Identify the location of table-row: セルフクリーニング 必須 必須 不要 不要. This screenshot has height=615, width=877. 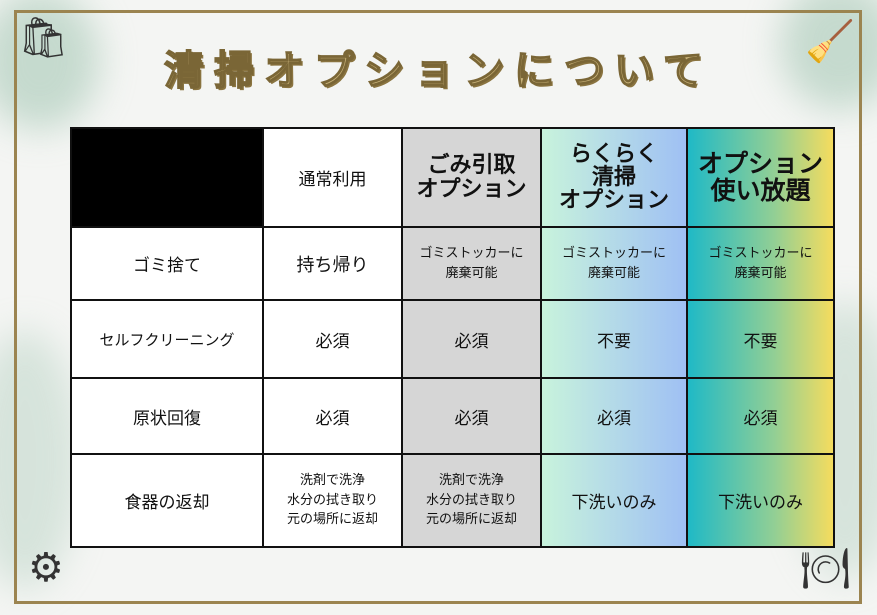
(452, 339).